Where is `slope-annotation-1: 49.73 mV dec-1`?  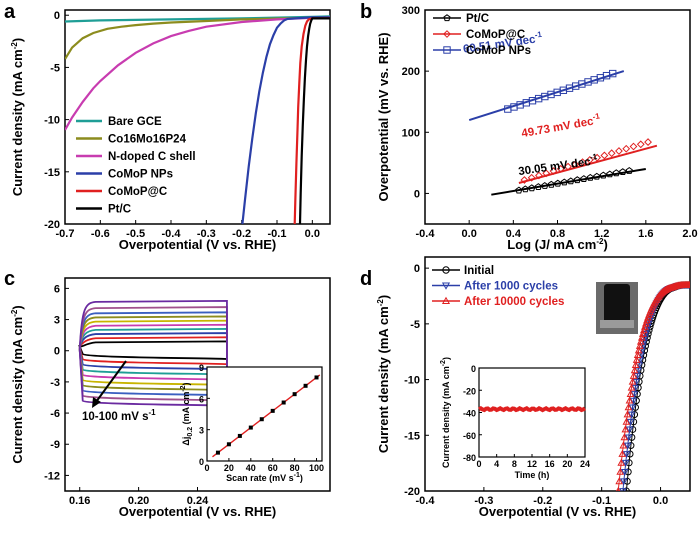 slope-annotation-1: 49.73 mV dec-1 is located at coordinates (561, 125).